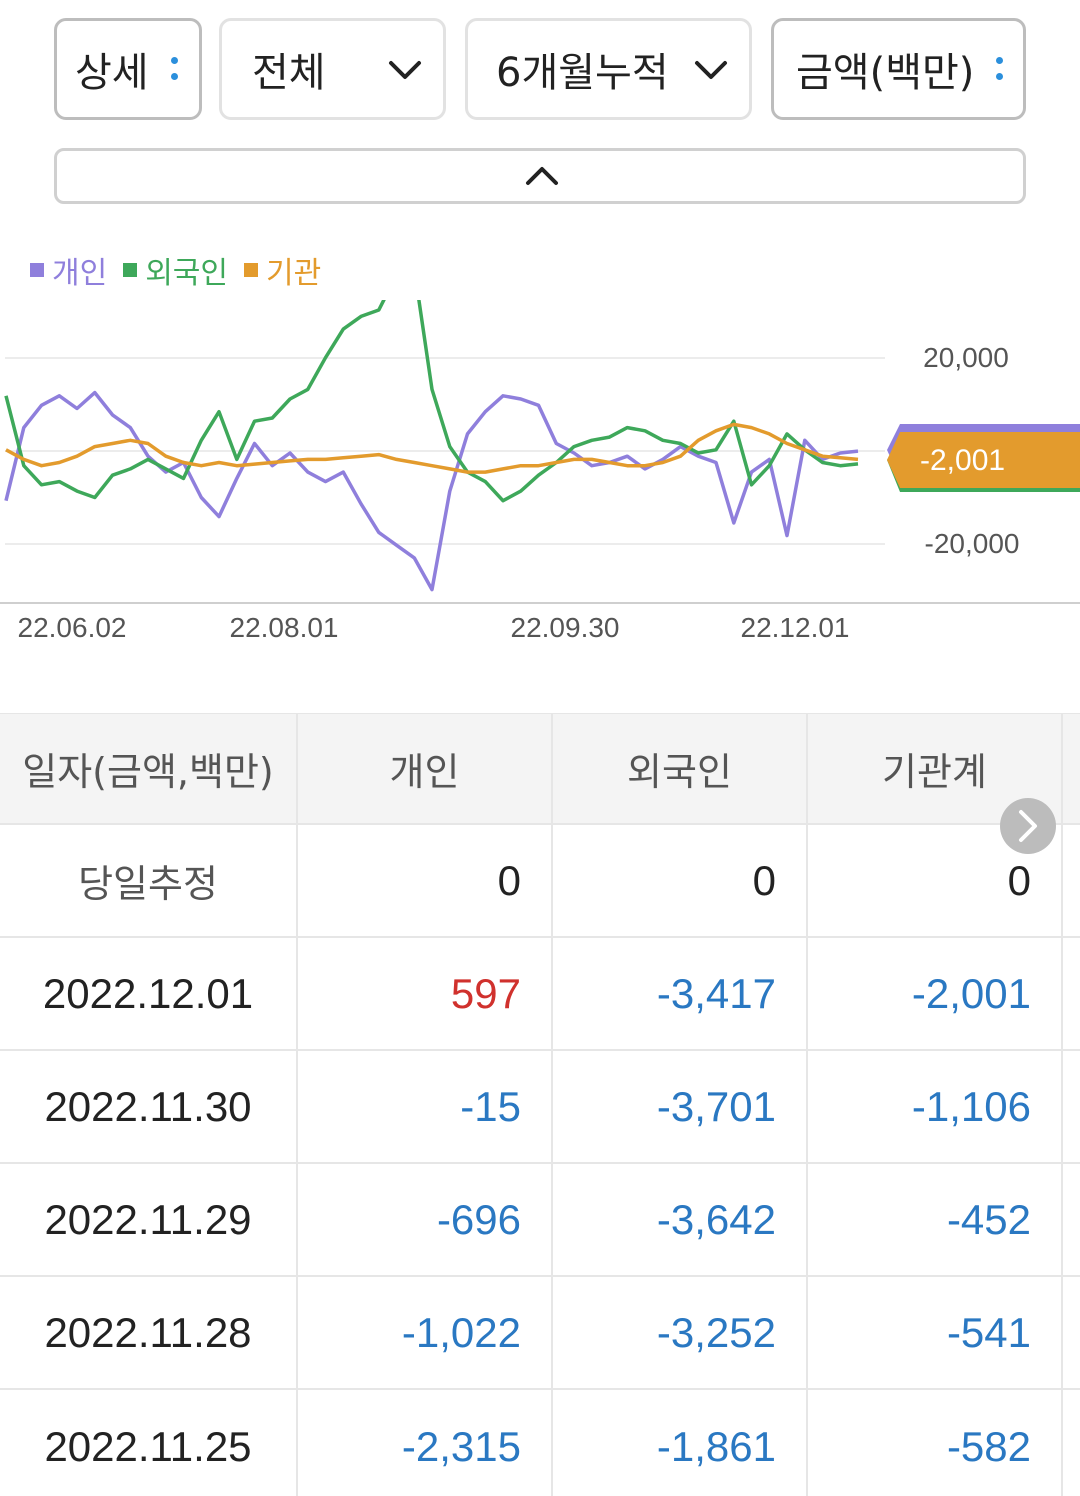 The image size is (1080, 1496). Describe the element at coordinates (935, 768) in the screenshot. I see `header-institution: 기관계` at that location.